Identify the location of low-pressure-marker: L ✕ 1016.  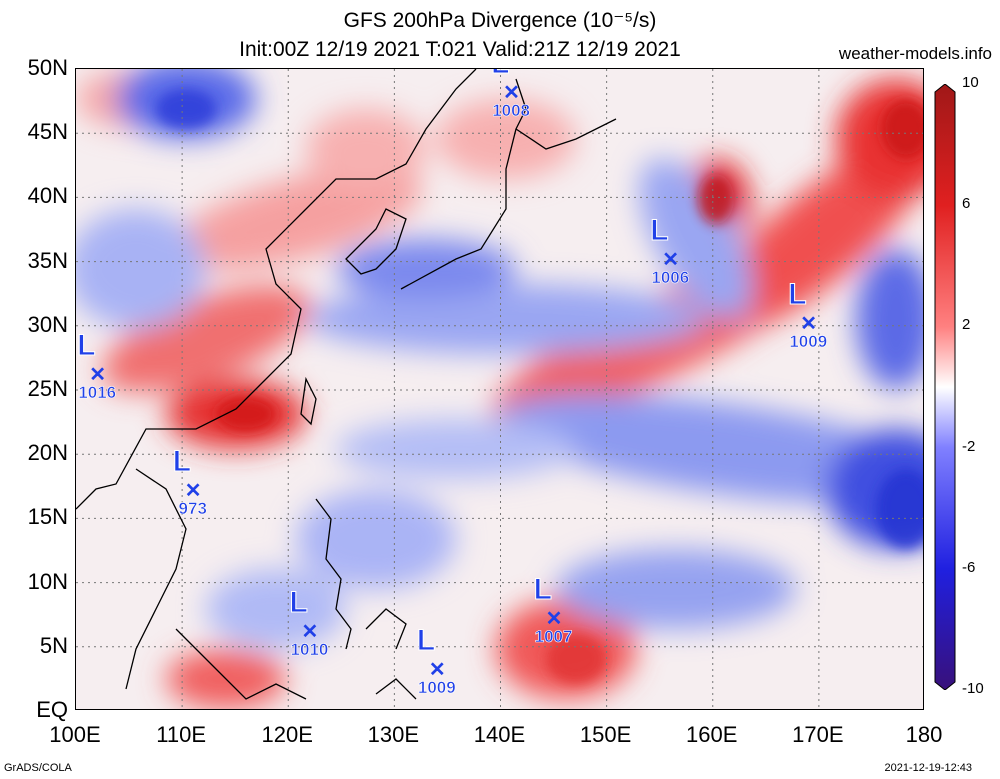
(101, 369).